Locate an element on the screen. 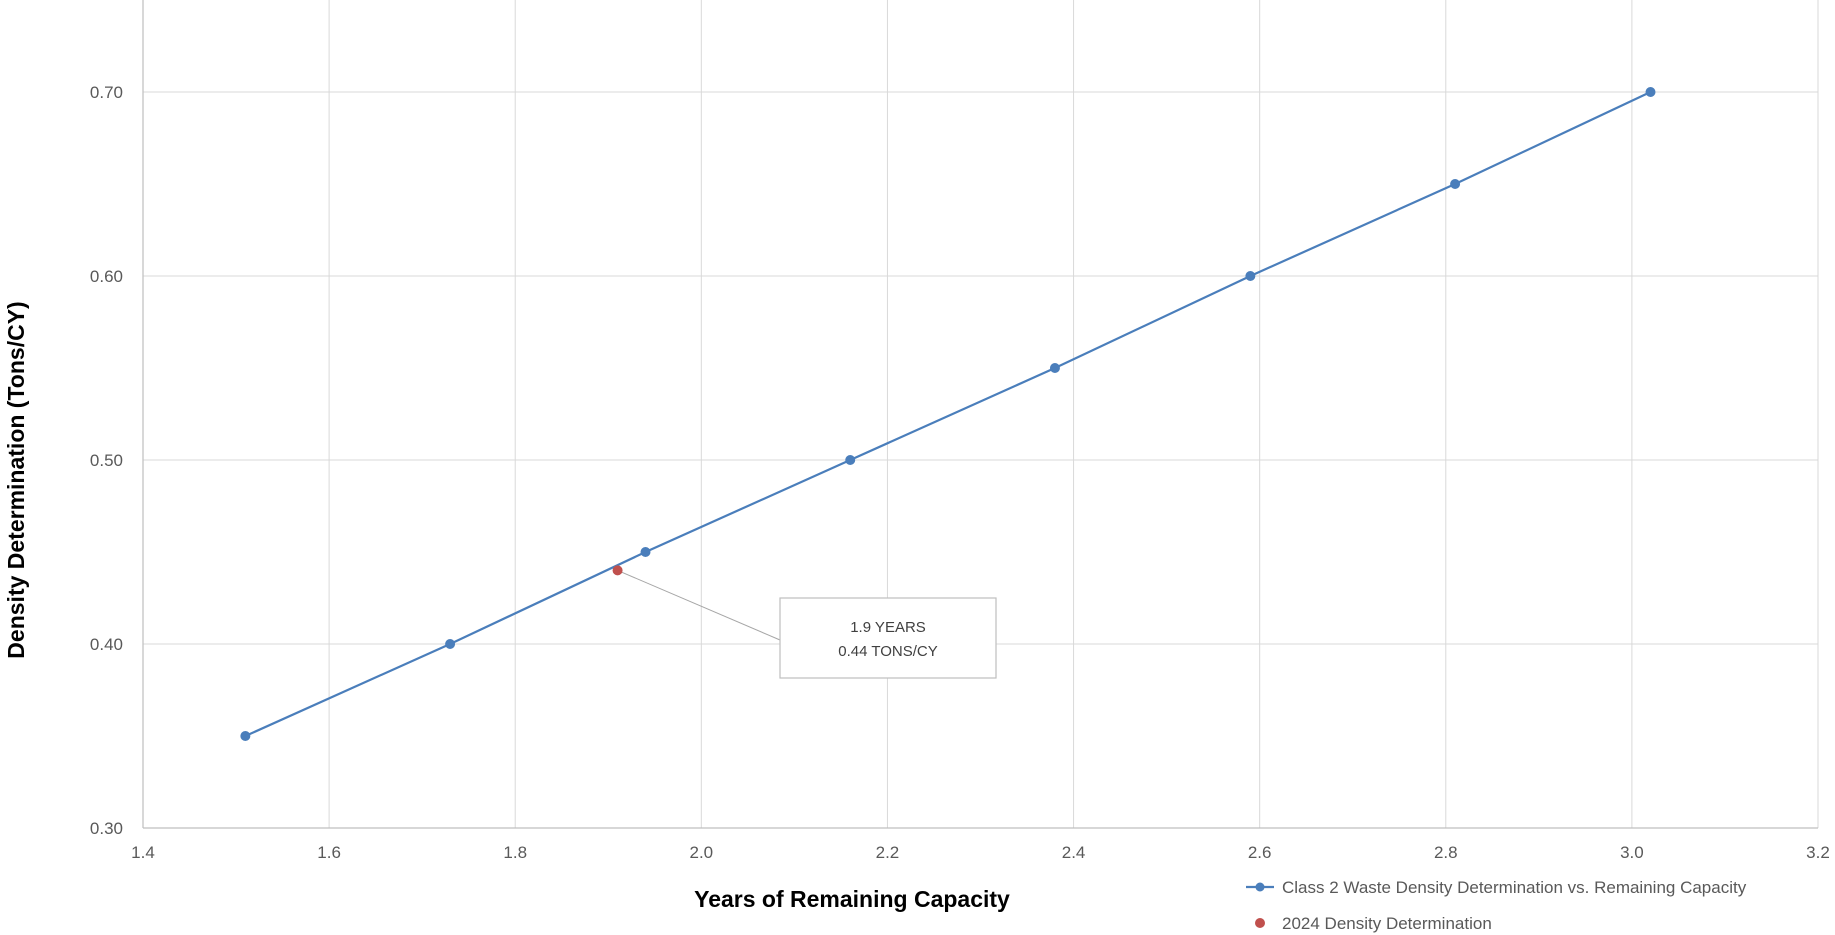  legend-point-marker is located at coordinates (1260, 923).